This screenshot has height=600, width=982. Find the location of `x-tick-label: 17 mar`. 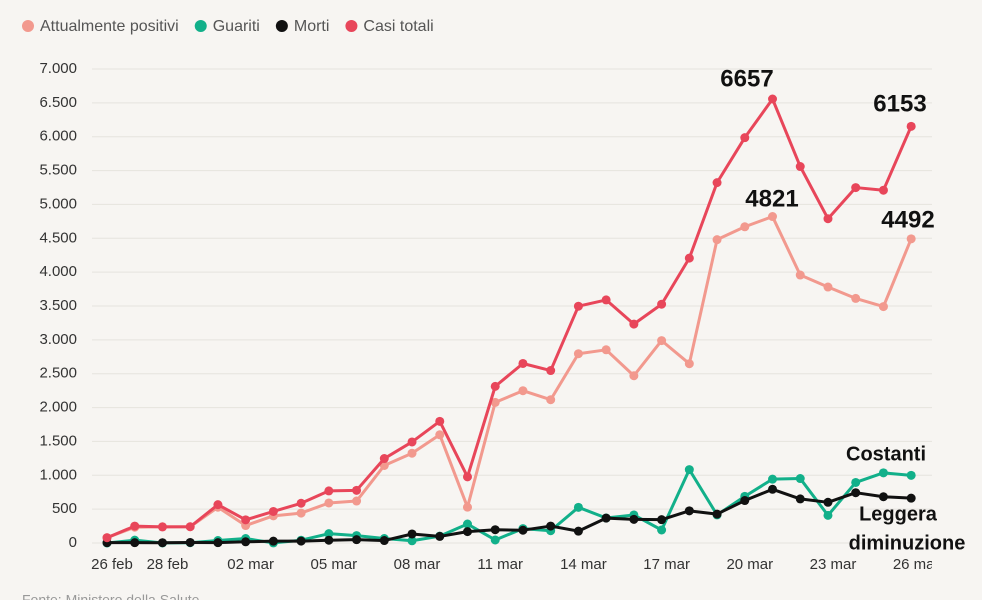

x-tick-label: 17 mar is located at coordinates (666, 564).